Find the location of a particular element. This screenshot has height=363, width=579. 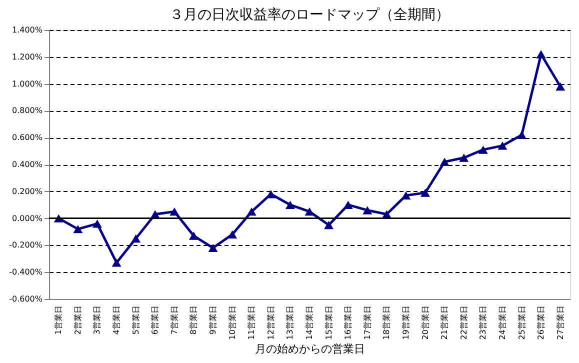

x-tick-label: 27営業日 is located at coordinates (560, 323).